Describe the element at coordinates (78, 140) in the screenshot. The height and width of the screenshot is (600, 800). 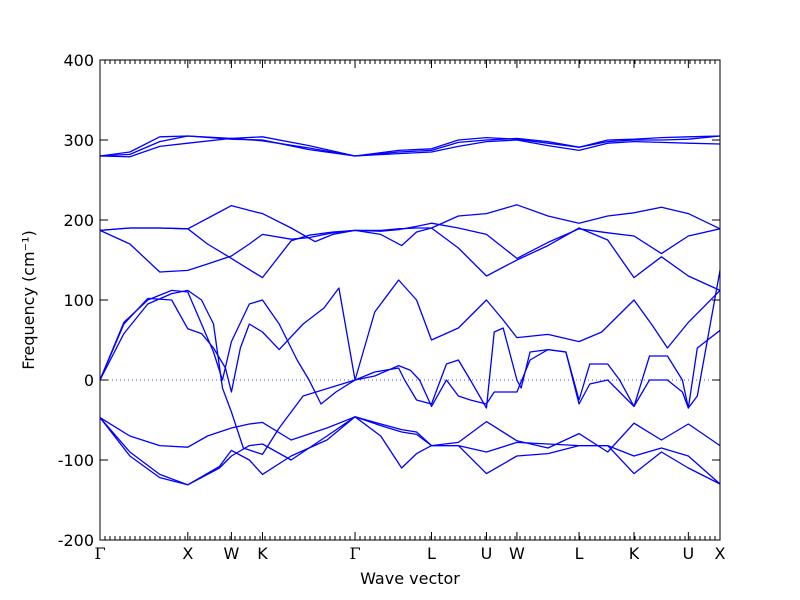
I see `y-tick-label: 300` at that location.